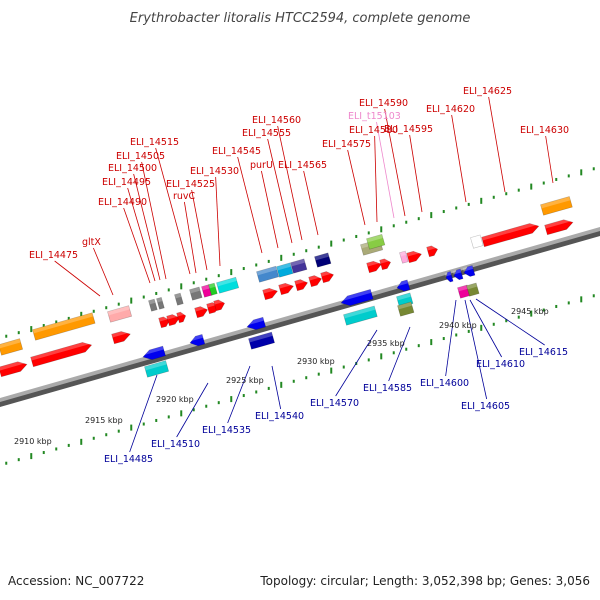  I want to click on gene-label: ELI_14585, so click(387, 388).